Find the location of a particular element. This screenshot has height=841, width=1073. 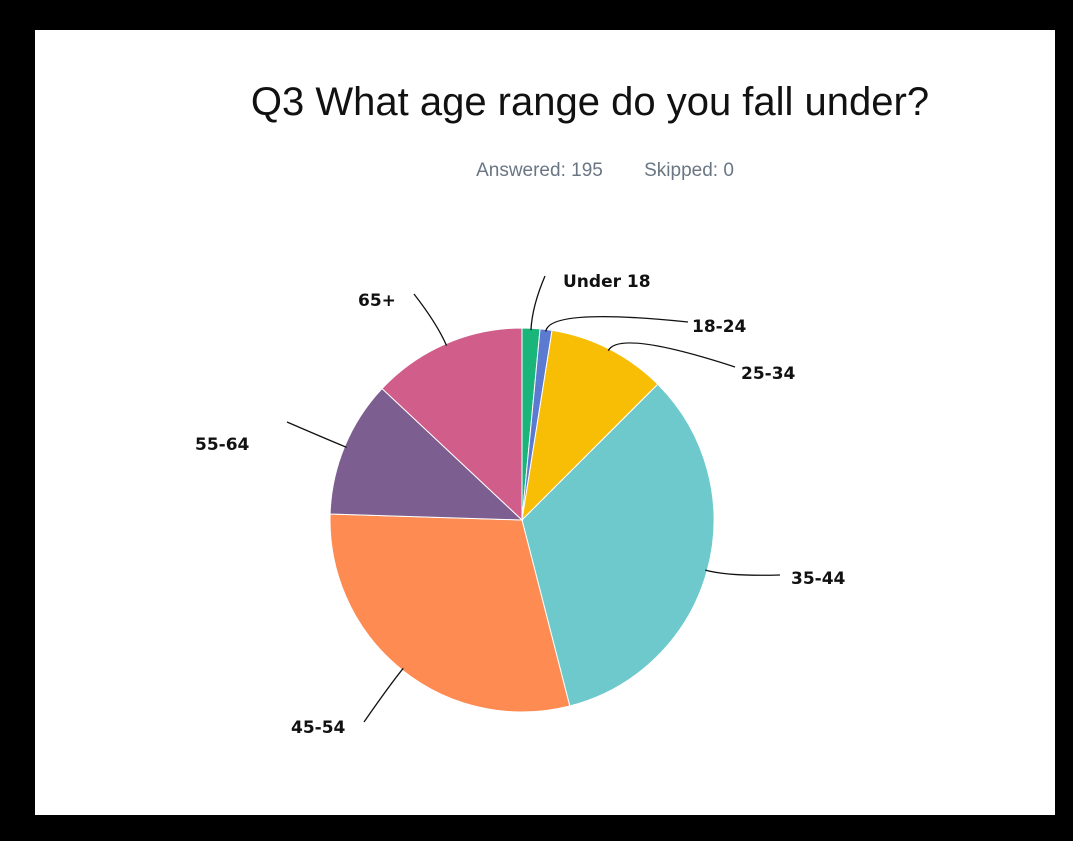

slice-label-35-44: 35-44 is located at coordinates (818, 579).